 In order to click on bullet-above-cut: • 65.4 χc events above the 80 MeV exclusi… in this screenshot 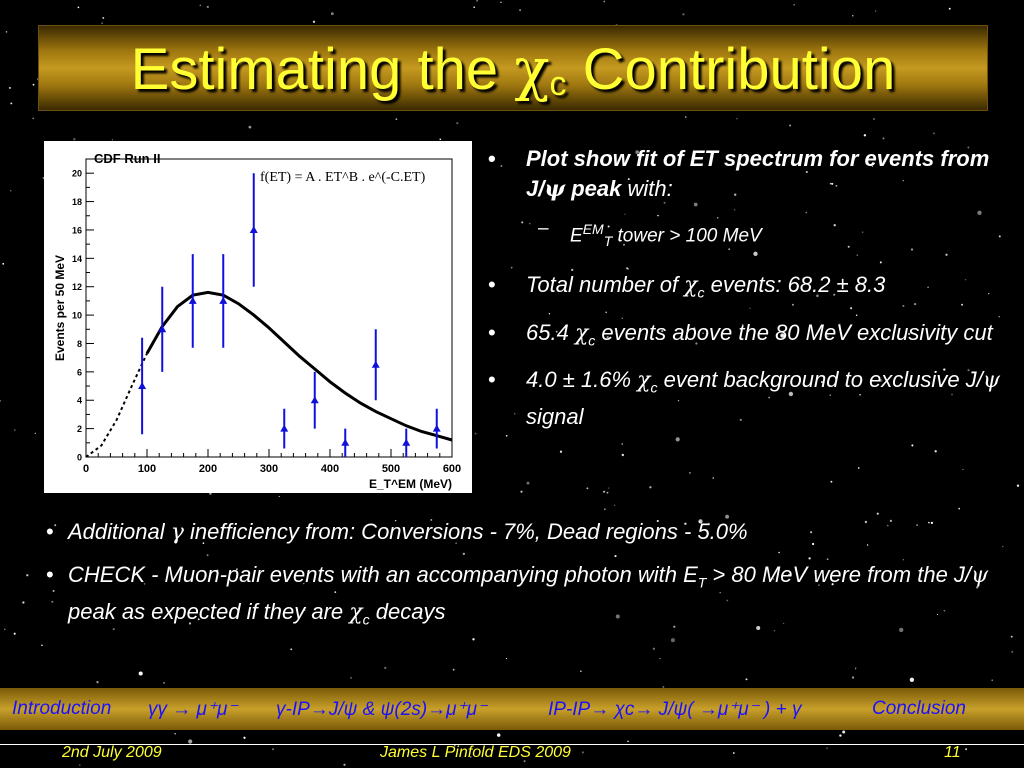, I will do `click(740, 333)`.